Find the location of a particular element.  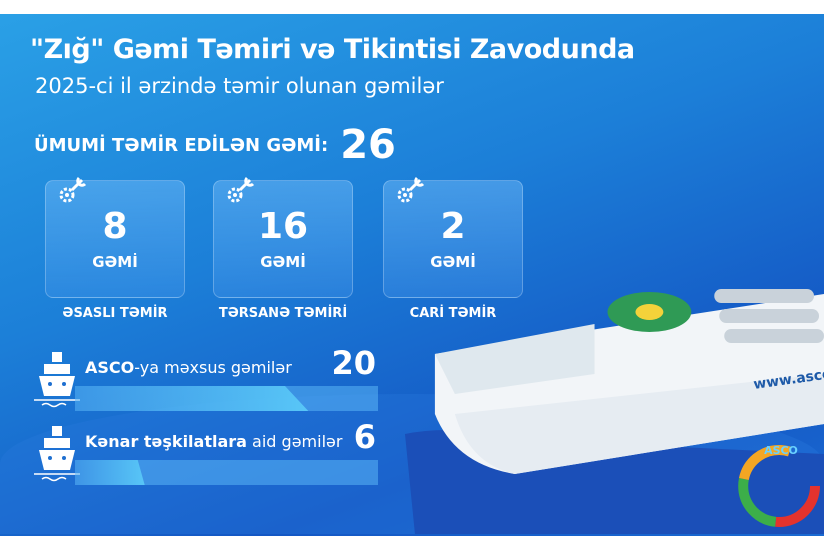

total-repaired: ÜMUMİ TƏMİR EDİLƏN GƏMİ: 26 is located at coordinates (215, 145).